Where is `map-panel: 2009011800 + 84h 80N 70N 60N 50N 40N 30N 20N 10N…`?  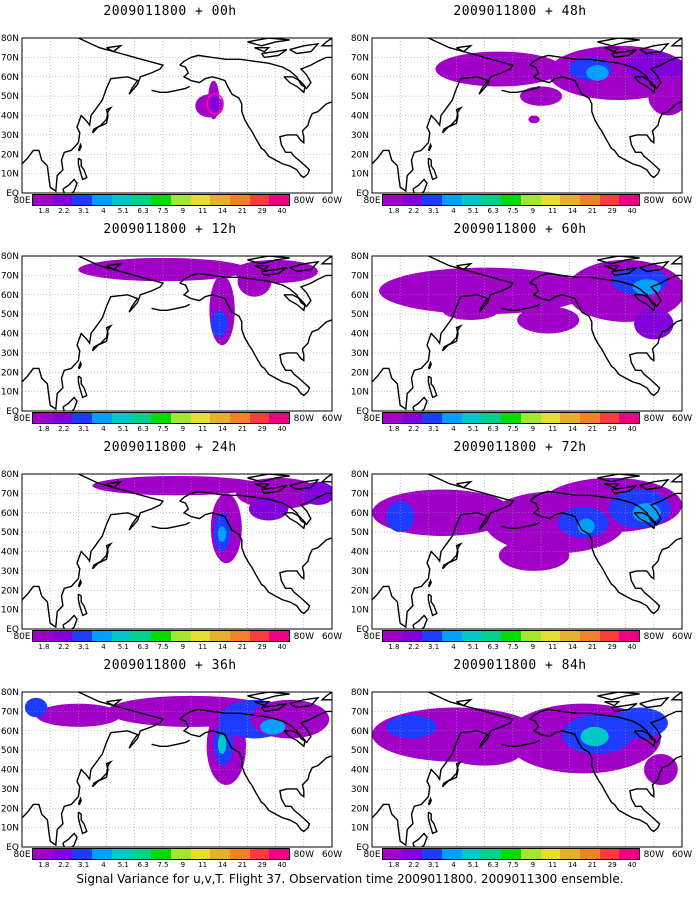
map-panel: 2009011800 + 84h 80N 70N 60N 50N 40N 30N 20N 10N… is located at coordinates (521, 761).